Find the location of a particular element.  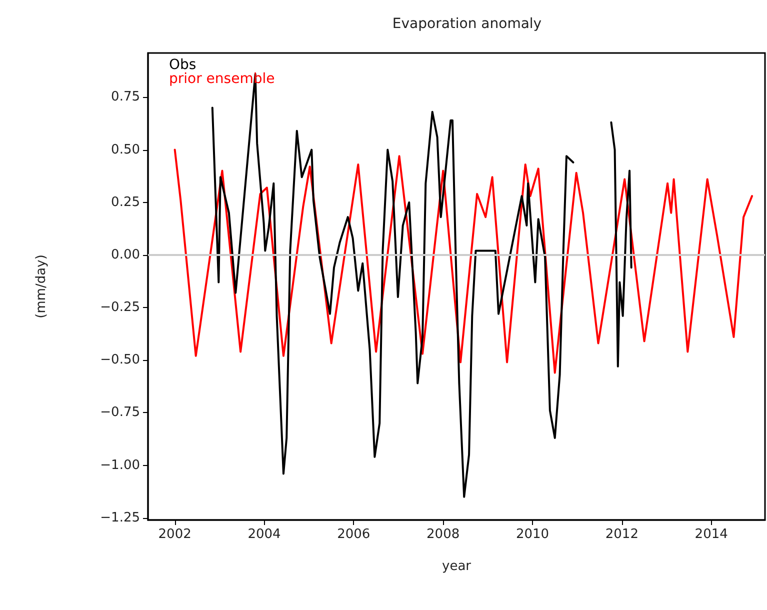

y-tick-label: 0.00 is located at coordinates (125, 254).